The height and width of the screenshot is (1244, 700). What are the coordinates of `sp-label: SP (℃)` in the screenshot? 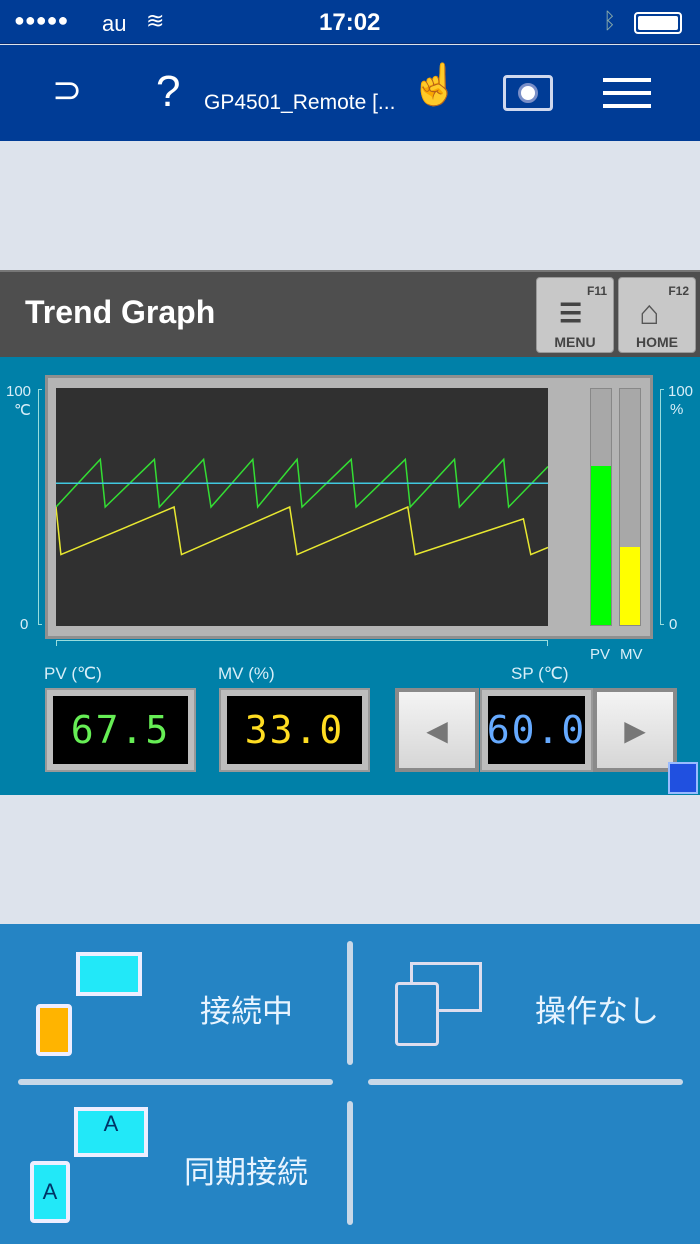 It's located at (540, 673).